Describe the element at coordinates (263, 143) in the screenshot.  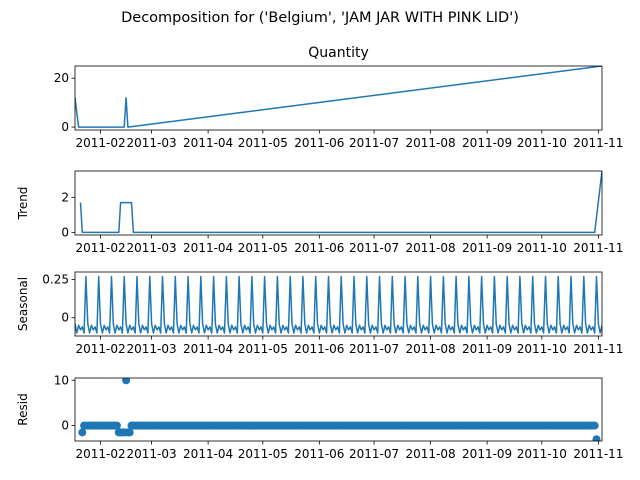
I see `panel-quantity-xtick-label: 2011-05` at that location.